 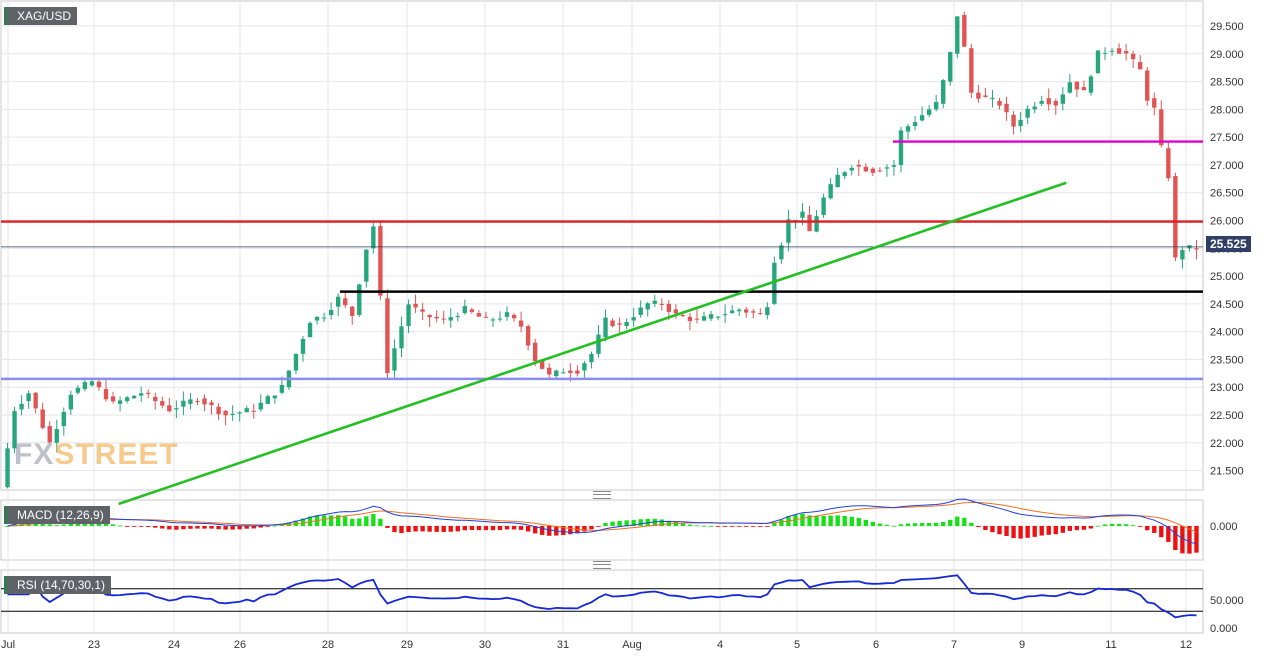 What do you see at coordinates (602, 565) in the screenshot?
I see `rsi-resize-handle` at bounding box center [602, 565].